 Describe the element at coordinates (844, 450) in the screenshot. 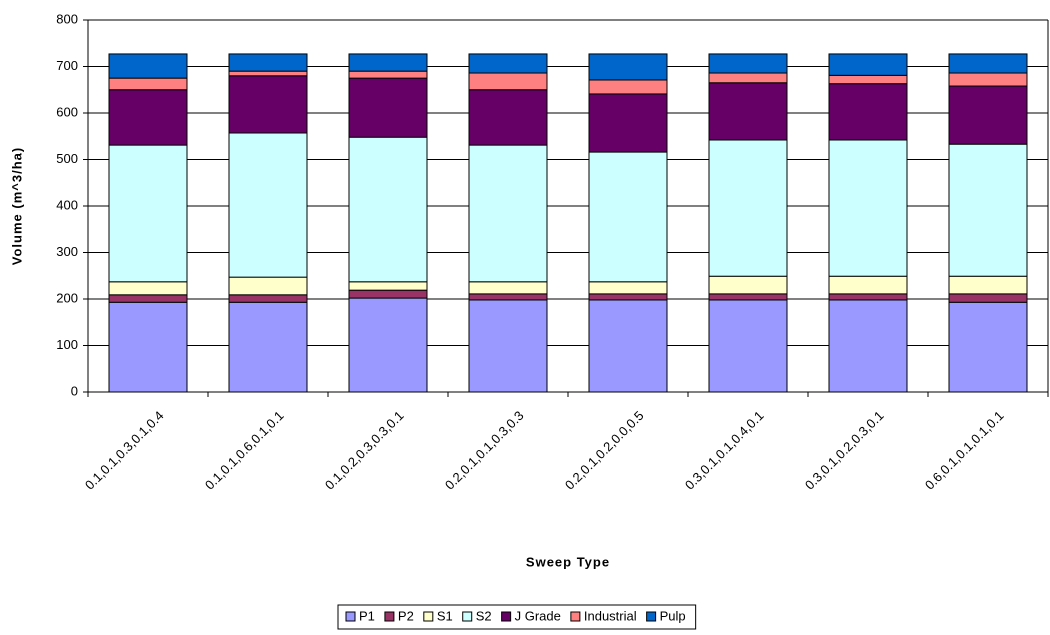

I see `x-tick-label: 0.3,0.1,0.2,0.3,0.1` at that location.